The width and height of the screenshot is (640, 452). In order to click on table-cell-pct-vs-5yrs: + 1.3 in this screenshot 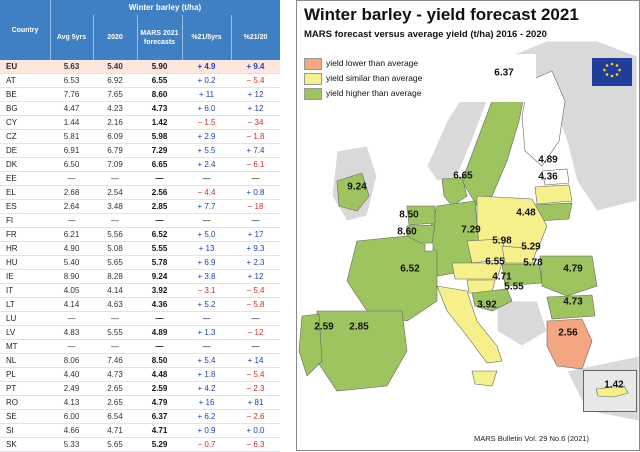, I will do `click(206, 332)`.